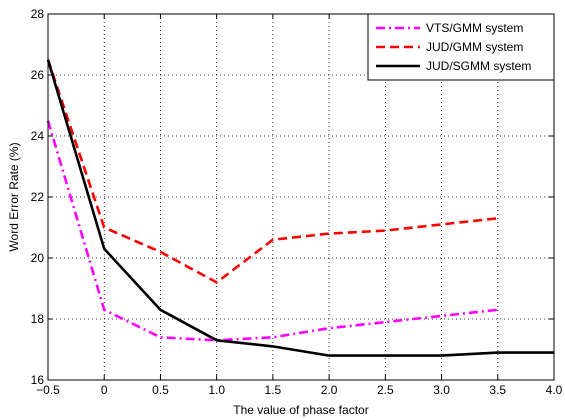  I want to click on x-tick-label: 3.5, so click(497, 390).